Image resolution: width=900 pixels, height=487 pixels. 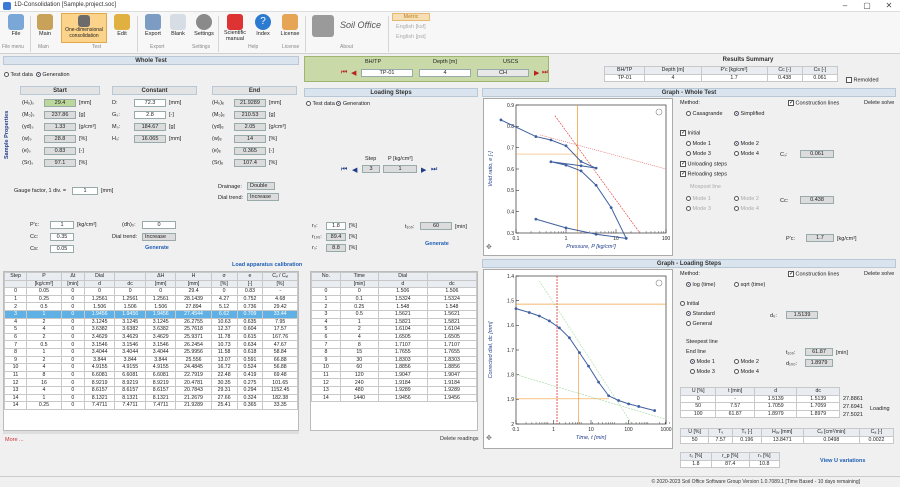 What do you see at coordinates (344, 72) in the screenshot?
I see `first-sample-icon: ⏮` at bounding box center [344, 72].